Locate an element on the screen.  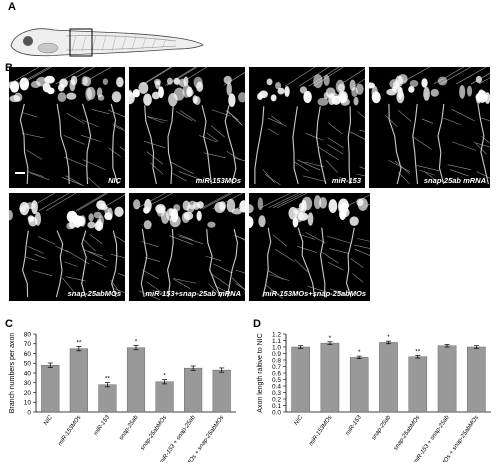
y-tick-label: 60 is located at coordinates (28, 354).